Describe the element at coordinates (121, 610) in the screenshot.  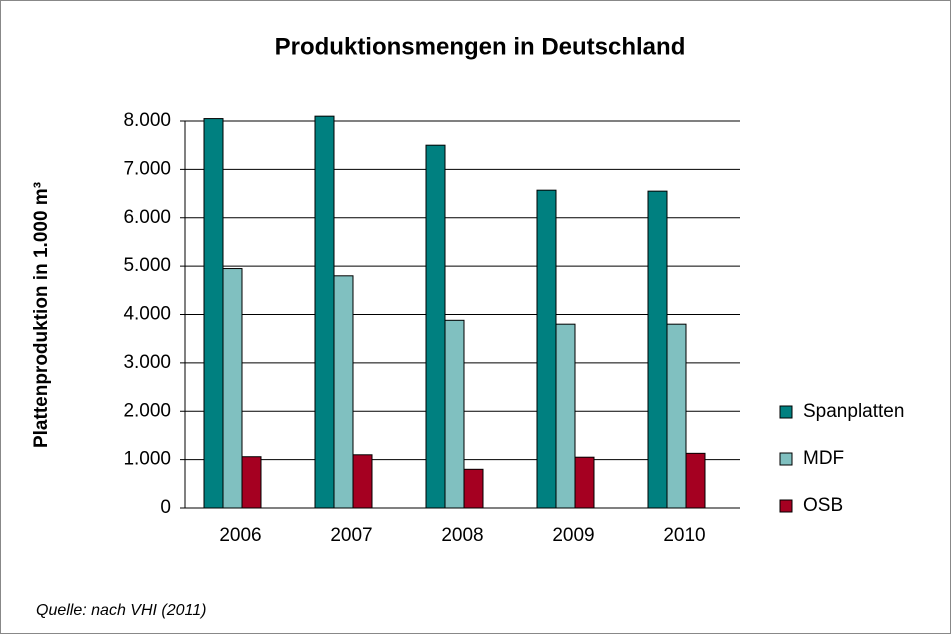
I see `source-note: Quelle: nach VHI (2011)` at that location.